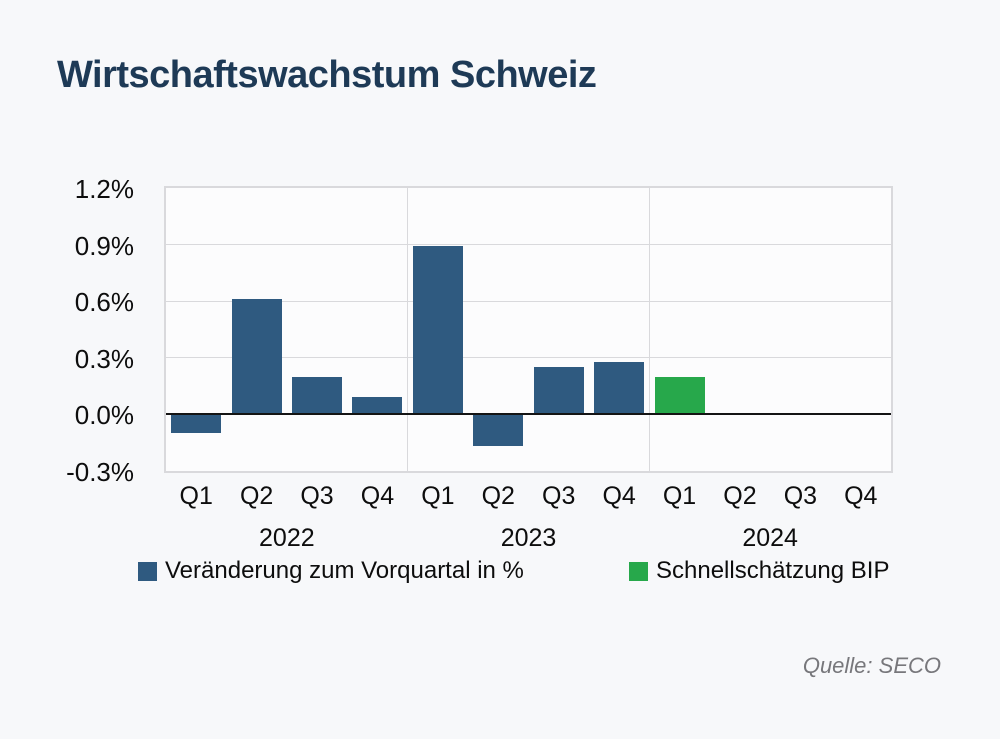 Image resolution: width=1000 pixels, height=739 pixels. Describe the element at coordinates (317, 496) in the screenshot. I see `x-tick-2022-Q3: Q3` at that location.